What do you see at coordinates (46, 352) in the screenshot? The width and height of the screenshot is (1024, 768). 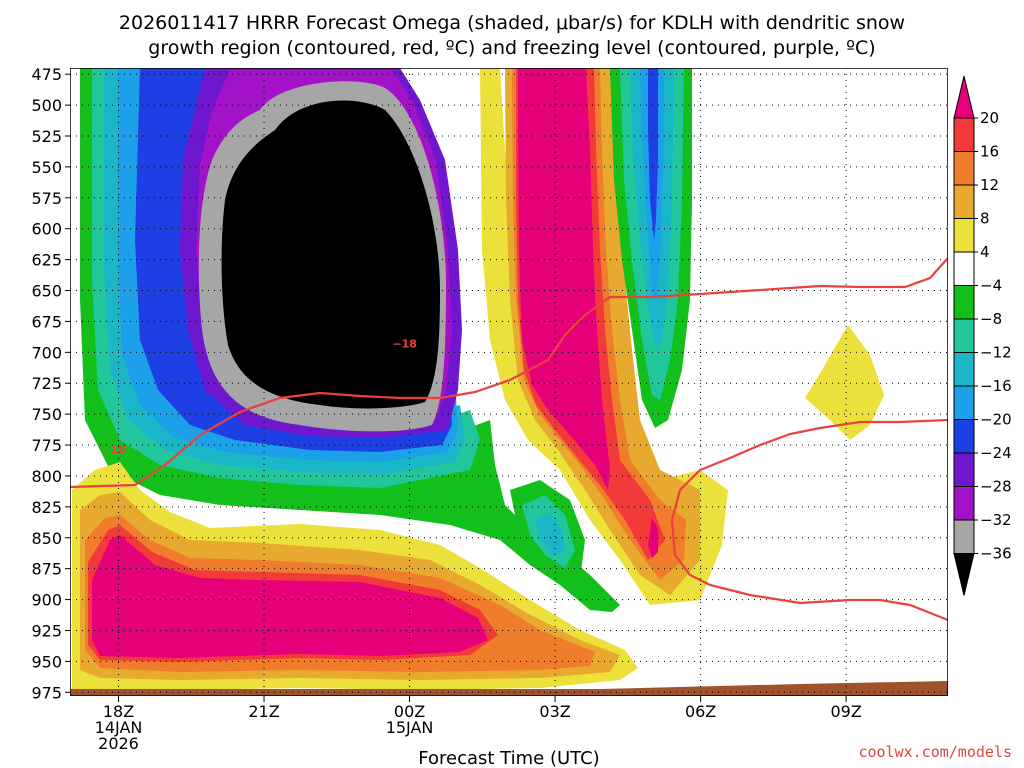 I see `y-tick-label: 700` at bounding box center [46, 352].